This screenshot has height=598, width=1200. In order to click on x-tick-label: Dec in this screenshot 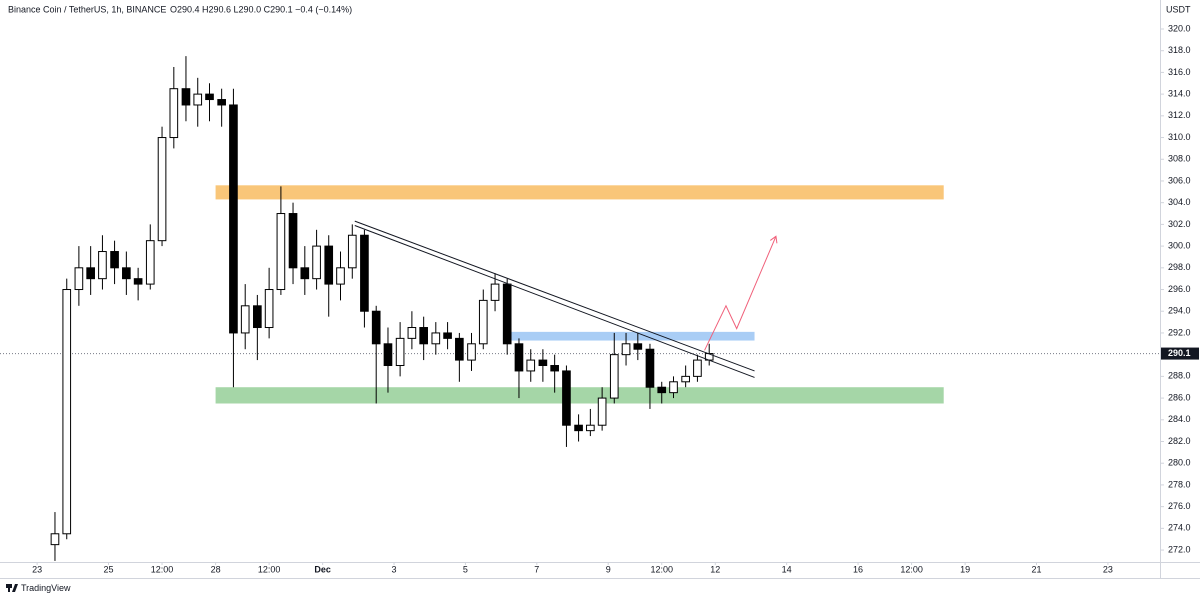, I will do `click(322, 569)`.